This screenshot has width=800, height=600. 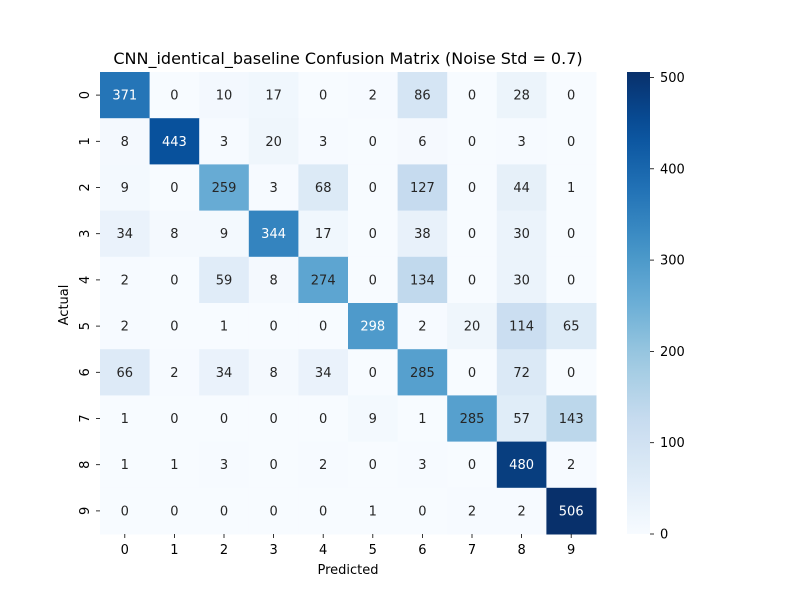 What do you see at coordinates (224, 550) in the screenshot?
I see `x-tick-label: 2` at bounding box center [224, 550].